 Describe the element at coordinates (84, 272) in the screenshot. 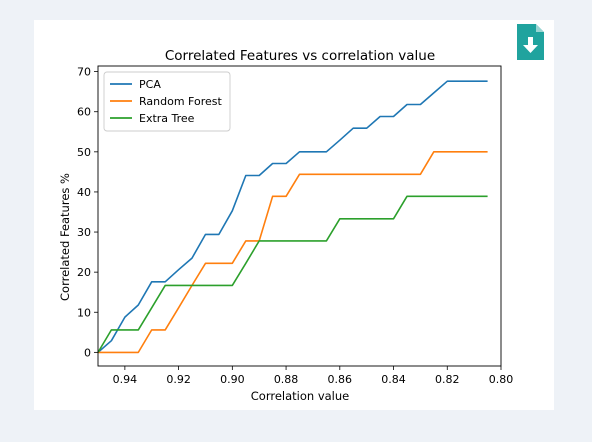

I see `y-tick-label: 20` at that location.